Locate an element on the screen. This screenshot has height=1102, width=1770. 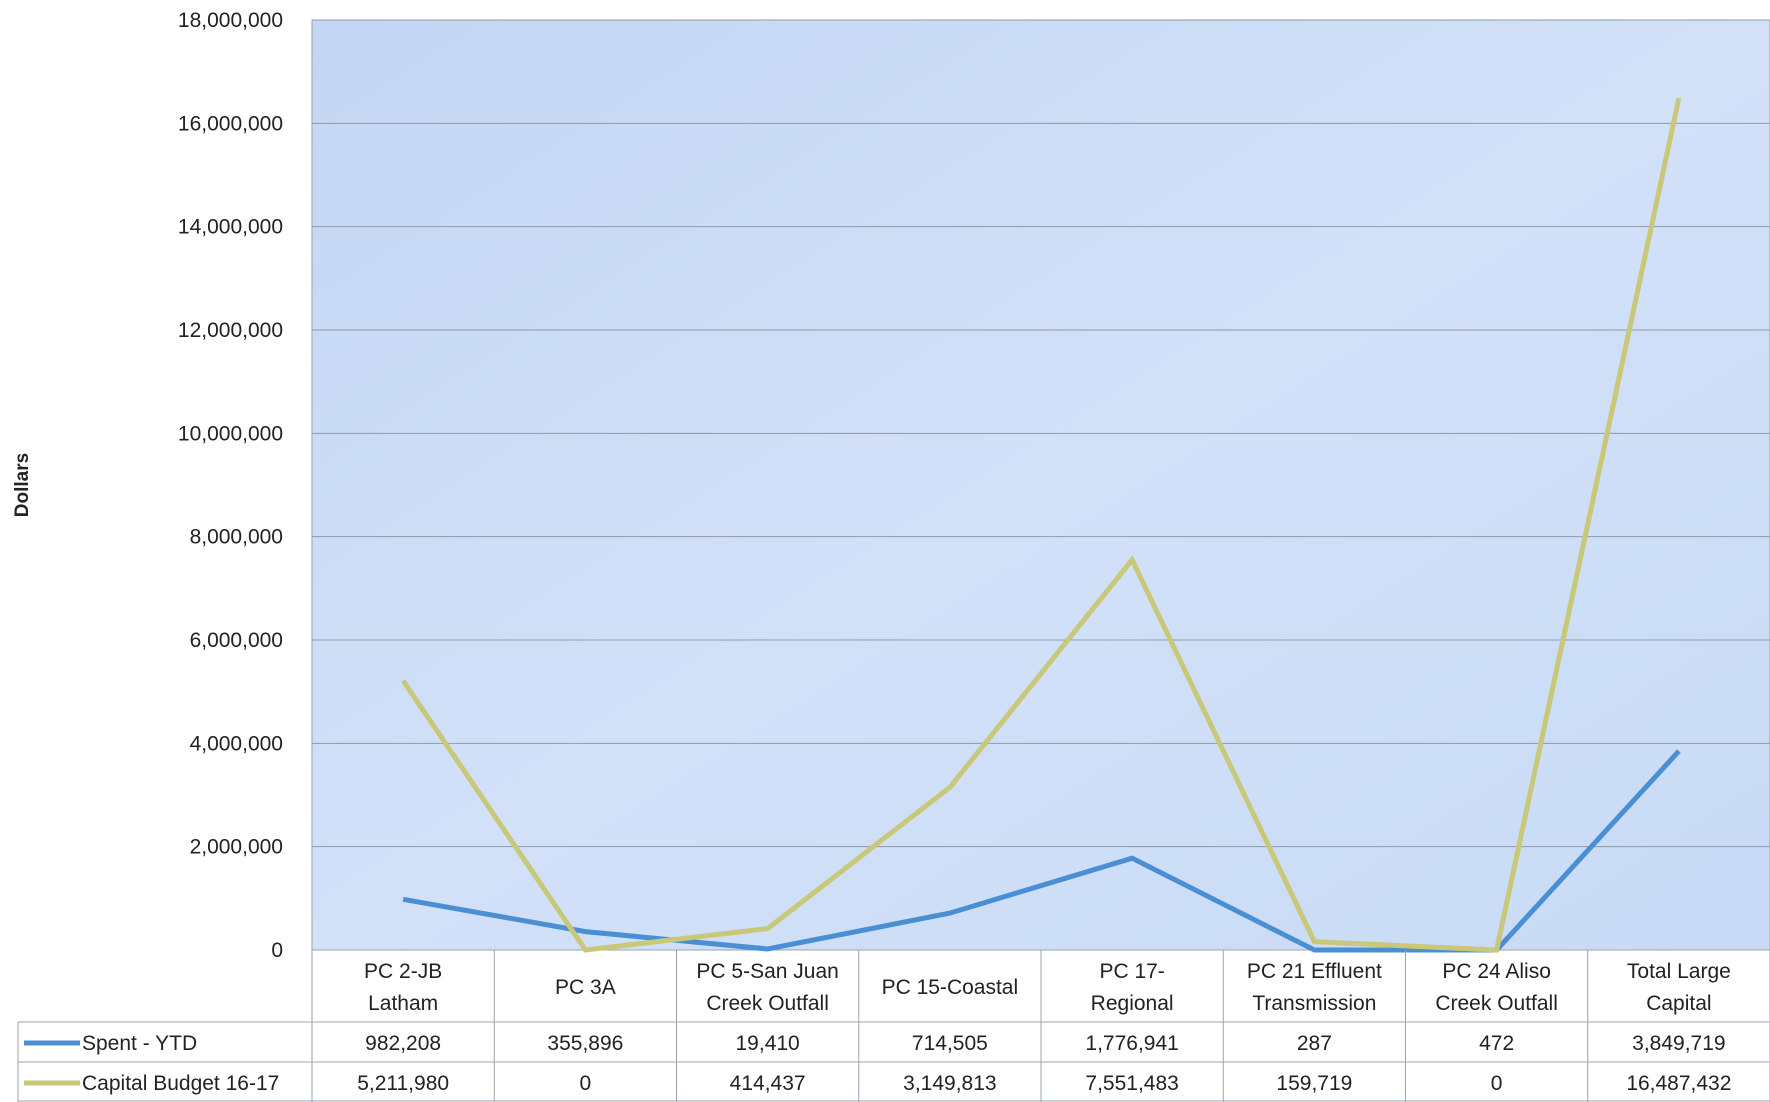
category-label: Capital is located at coordinates (1678, 1003).